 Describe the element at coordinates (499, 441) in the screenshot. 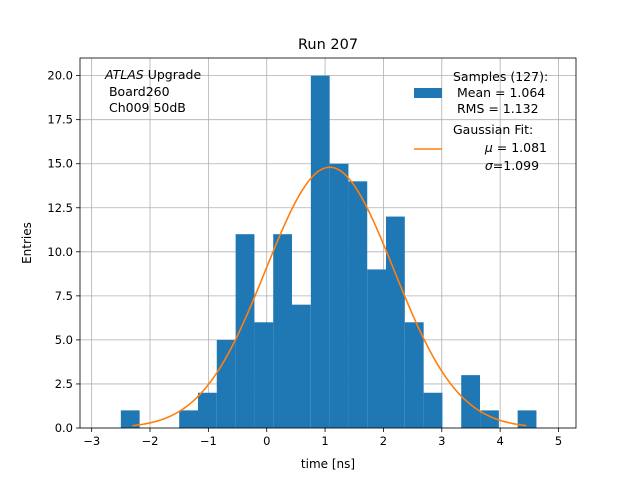

I see `x-tick-label: 4` at that location.